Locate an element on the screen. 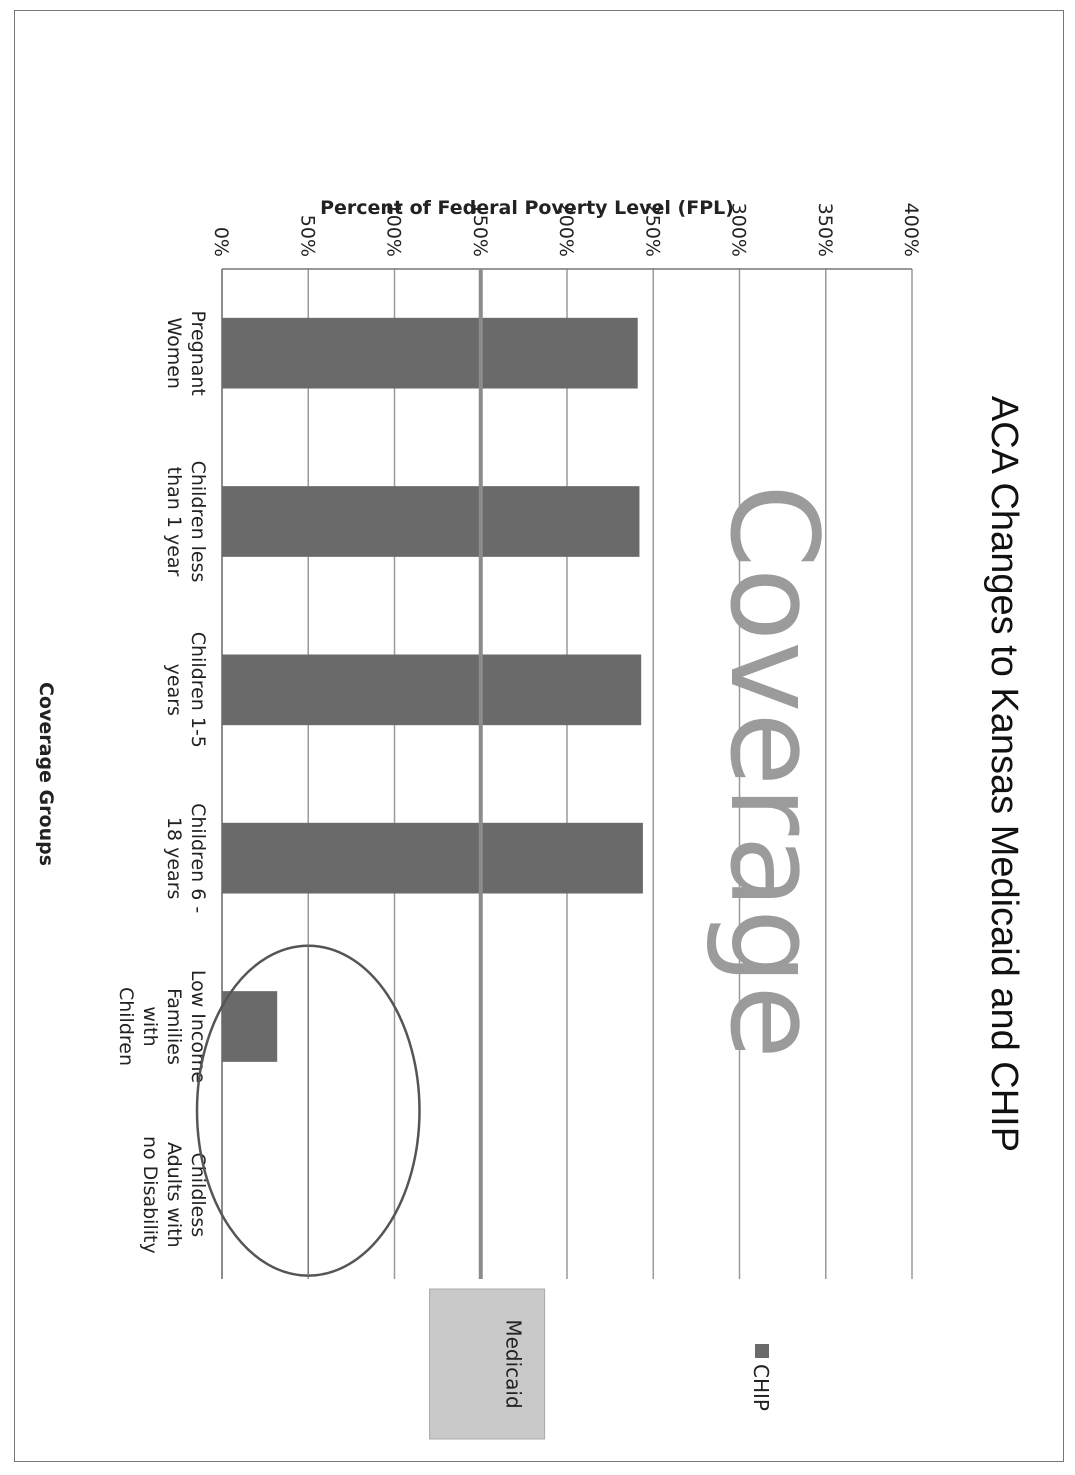 The width and height of the screenshot is (1075, 1475). x-axis-label: Coverage Groups is located at coordinates (46, 774).